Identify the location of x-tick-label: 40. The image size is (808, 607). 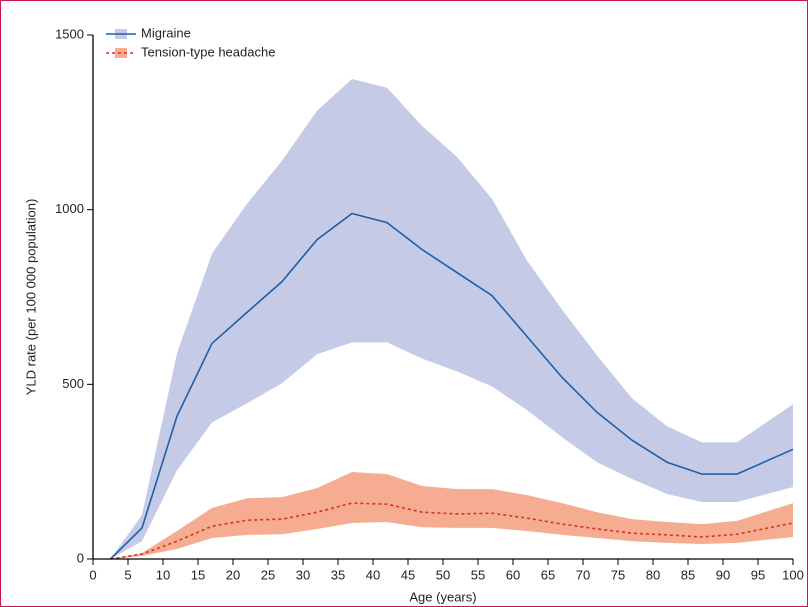
(373, 574).